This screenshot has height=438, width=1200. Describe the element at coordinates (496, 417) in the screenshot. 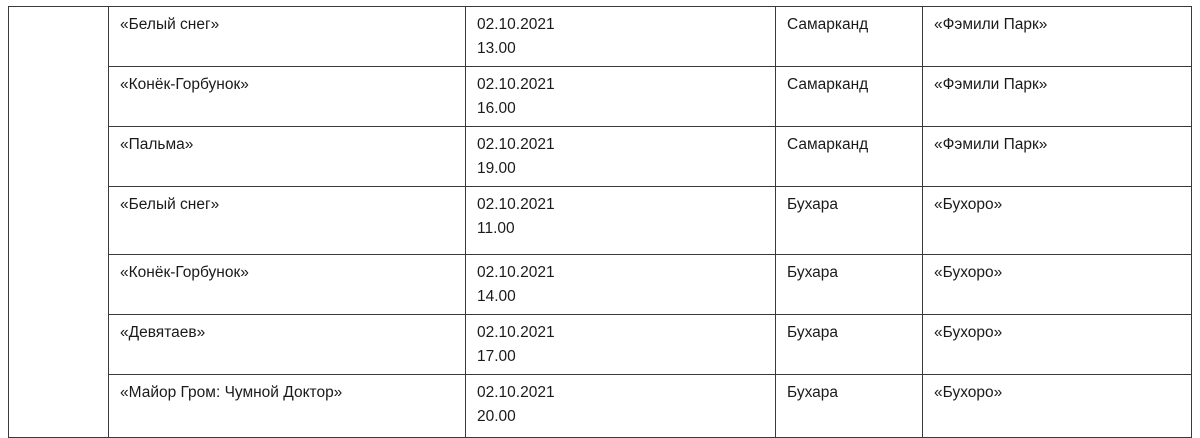

I see `show-time: 20.00` at that location.